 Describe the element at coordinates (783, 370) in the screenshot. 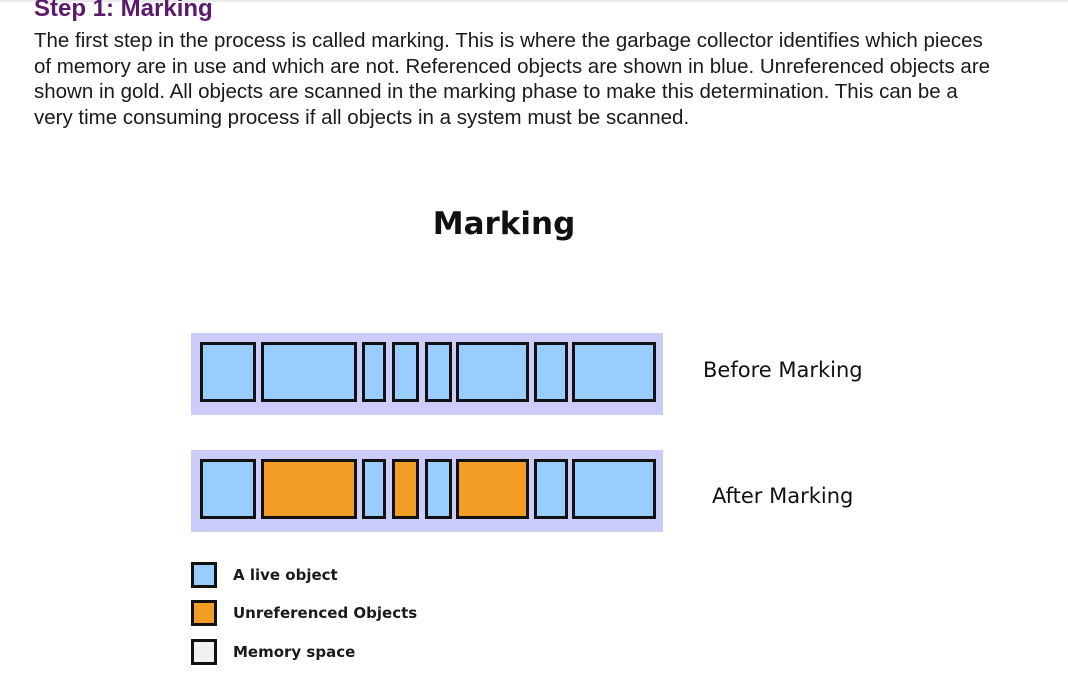

I see `label-before-marking: Before Marking` at that location.